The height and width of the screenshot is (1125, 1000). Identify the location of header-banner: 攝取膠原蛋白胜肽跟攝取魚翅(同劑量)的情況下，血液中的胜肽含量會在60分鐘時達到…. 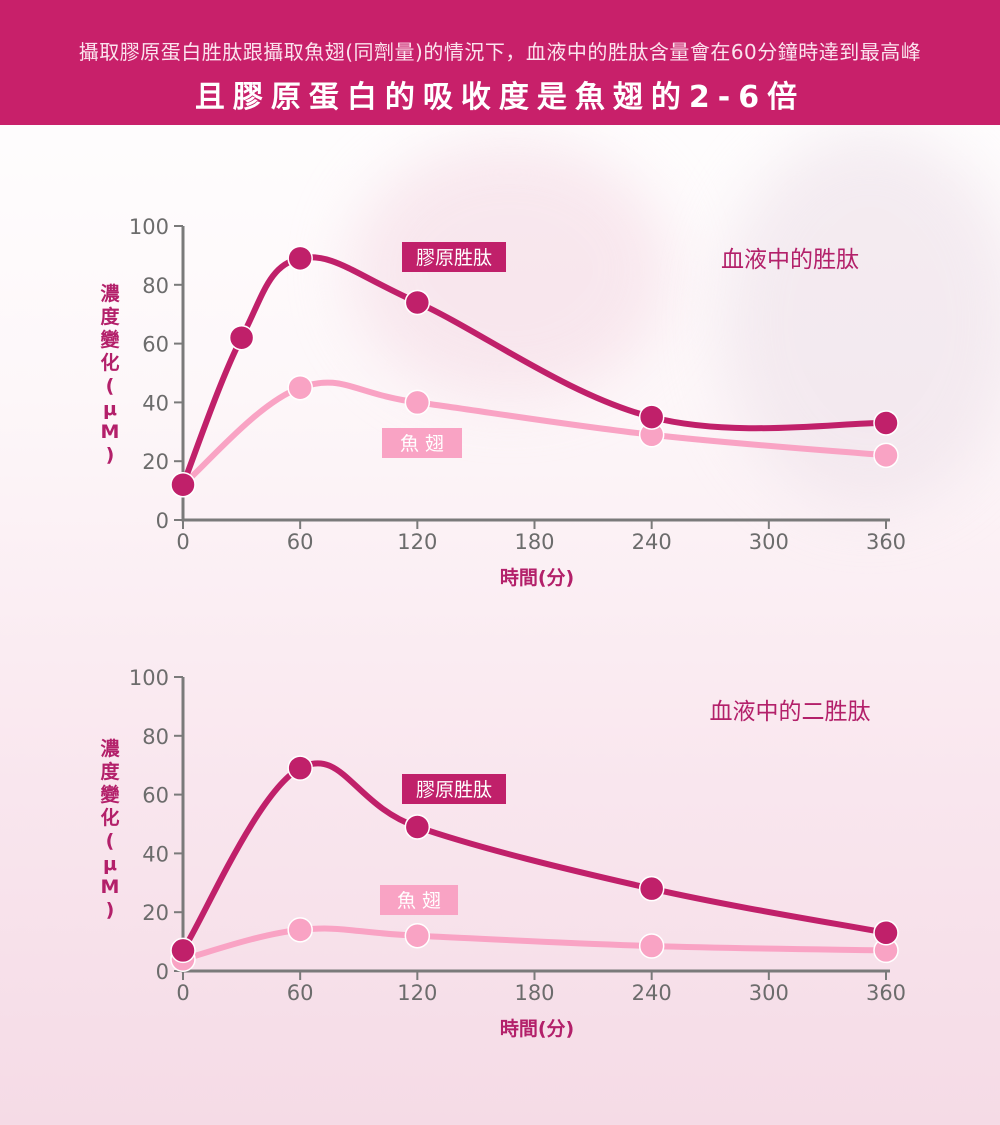
(500, 62).